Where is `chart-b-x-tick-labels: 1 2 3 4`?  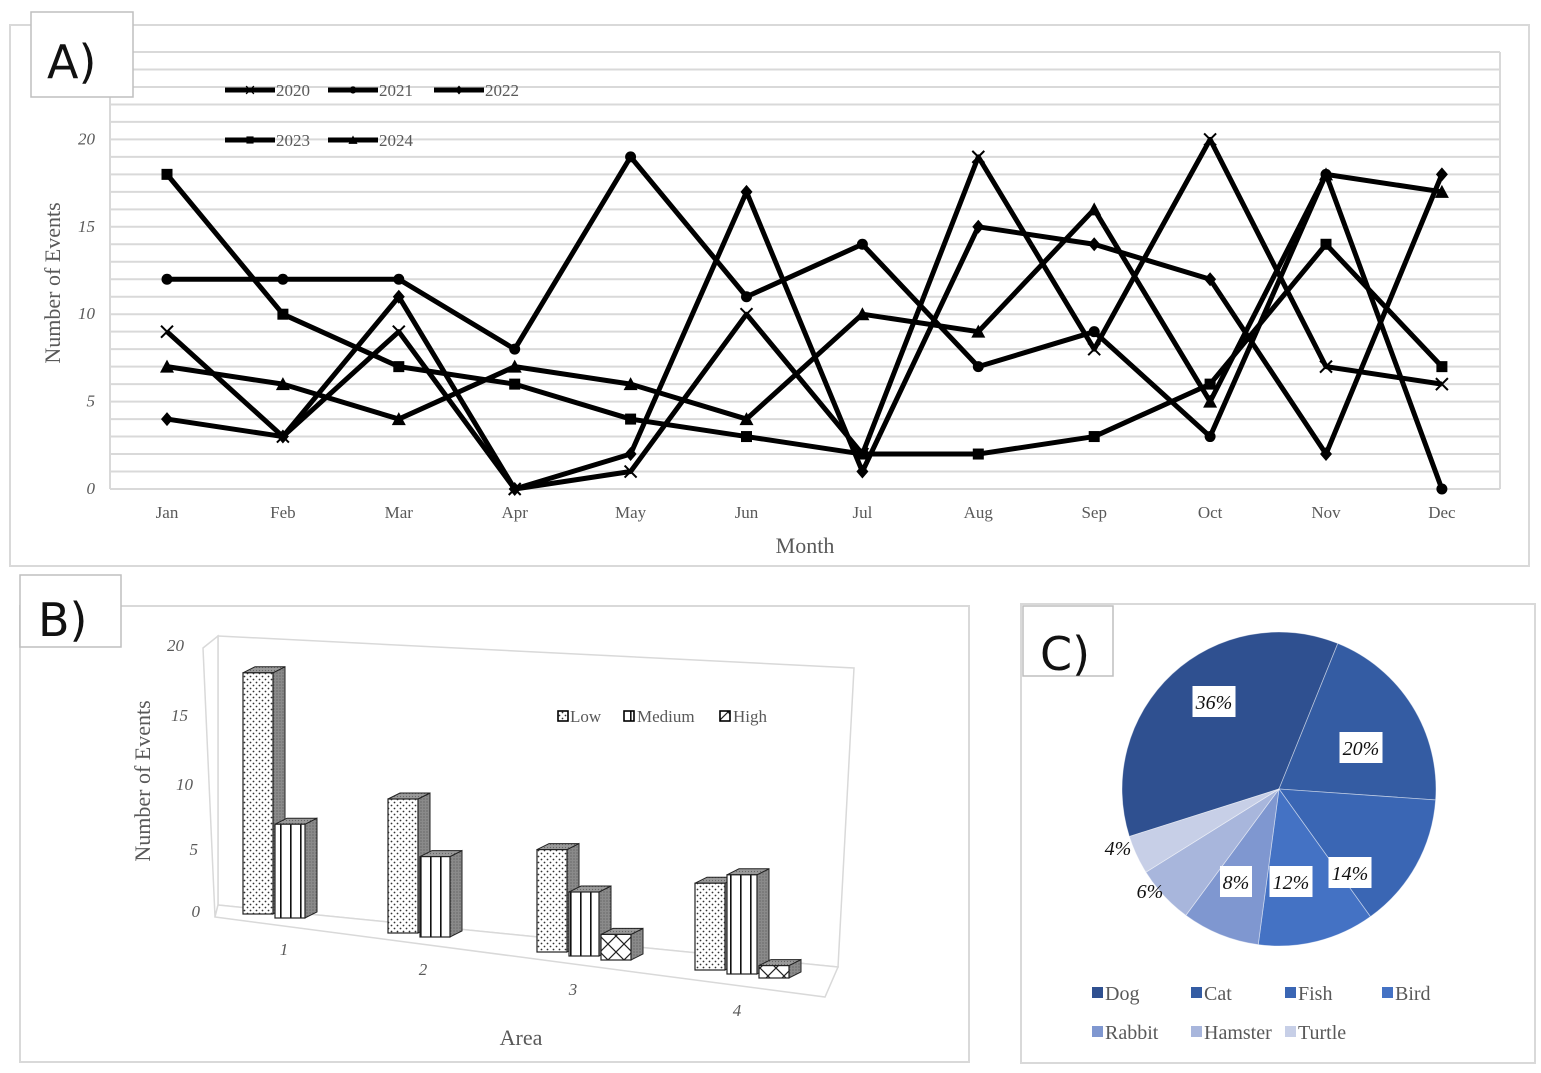
chart-b-x-tick-labels: 1 2 3 4 is located at coordinates (511, 980).